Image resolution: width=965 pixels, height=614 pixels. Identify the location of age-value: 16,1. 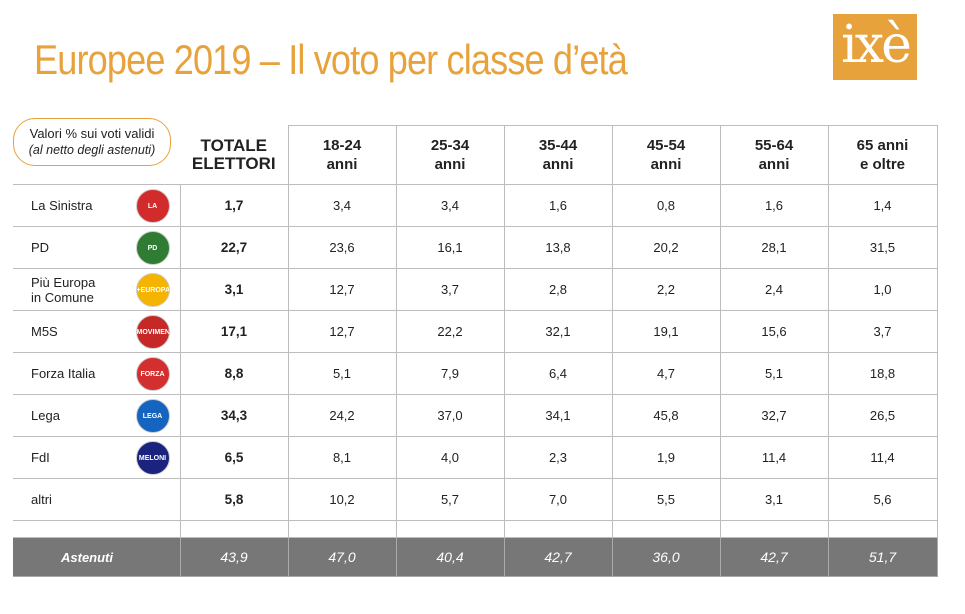
(450, 247).